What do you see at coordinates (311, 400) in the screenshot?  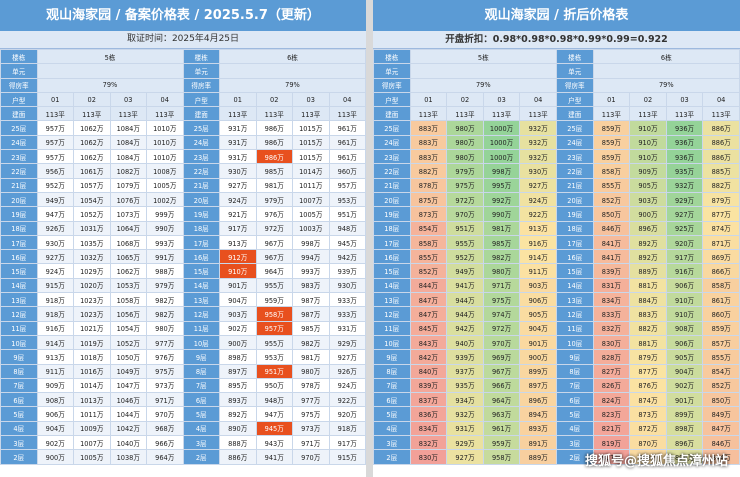 I see `unit-price: 977万` at bounding box center [311, 400].